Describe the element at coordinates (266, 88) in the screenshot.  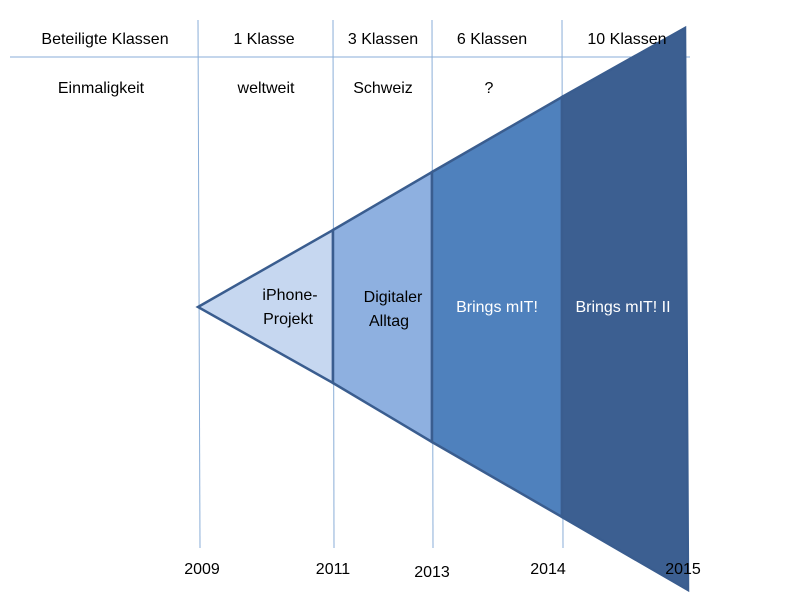
I see `row-cell: weltweit` at that location.